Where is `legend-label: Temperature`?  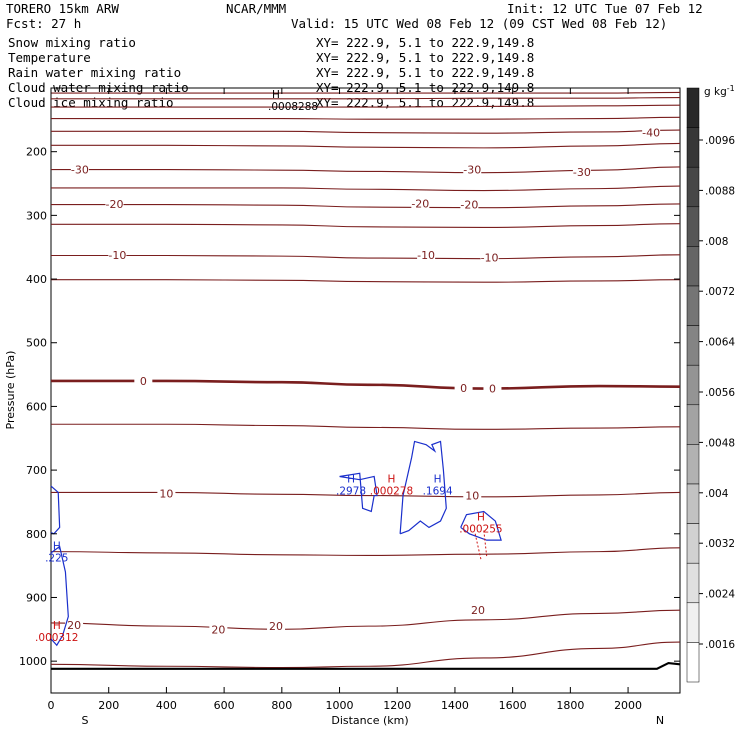
legend-label: Temperature is located at coordinates (49, 57).